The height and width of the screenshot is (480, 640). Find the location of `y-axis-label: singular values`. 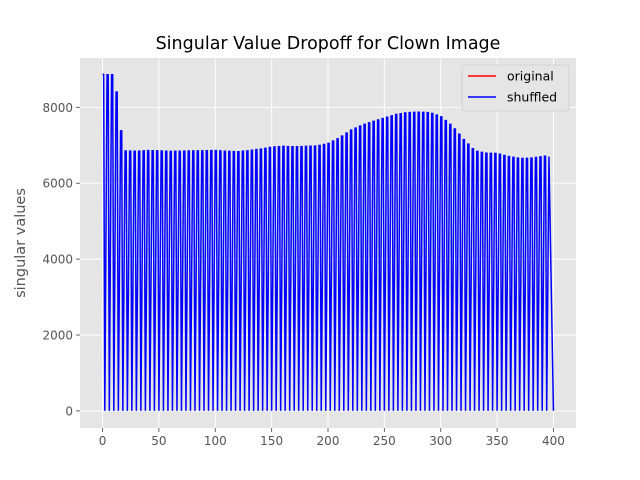

y-axis-label: singular values is located at coordinates (21, 243).